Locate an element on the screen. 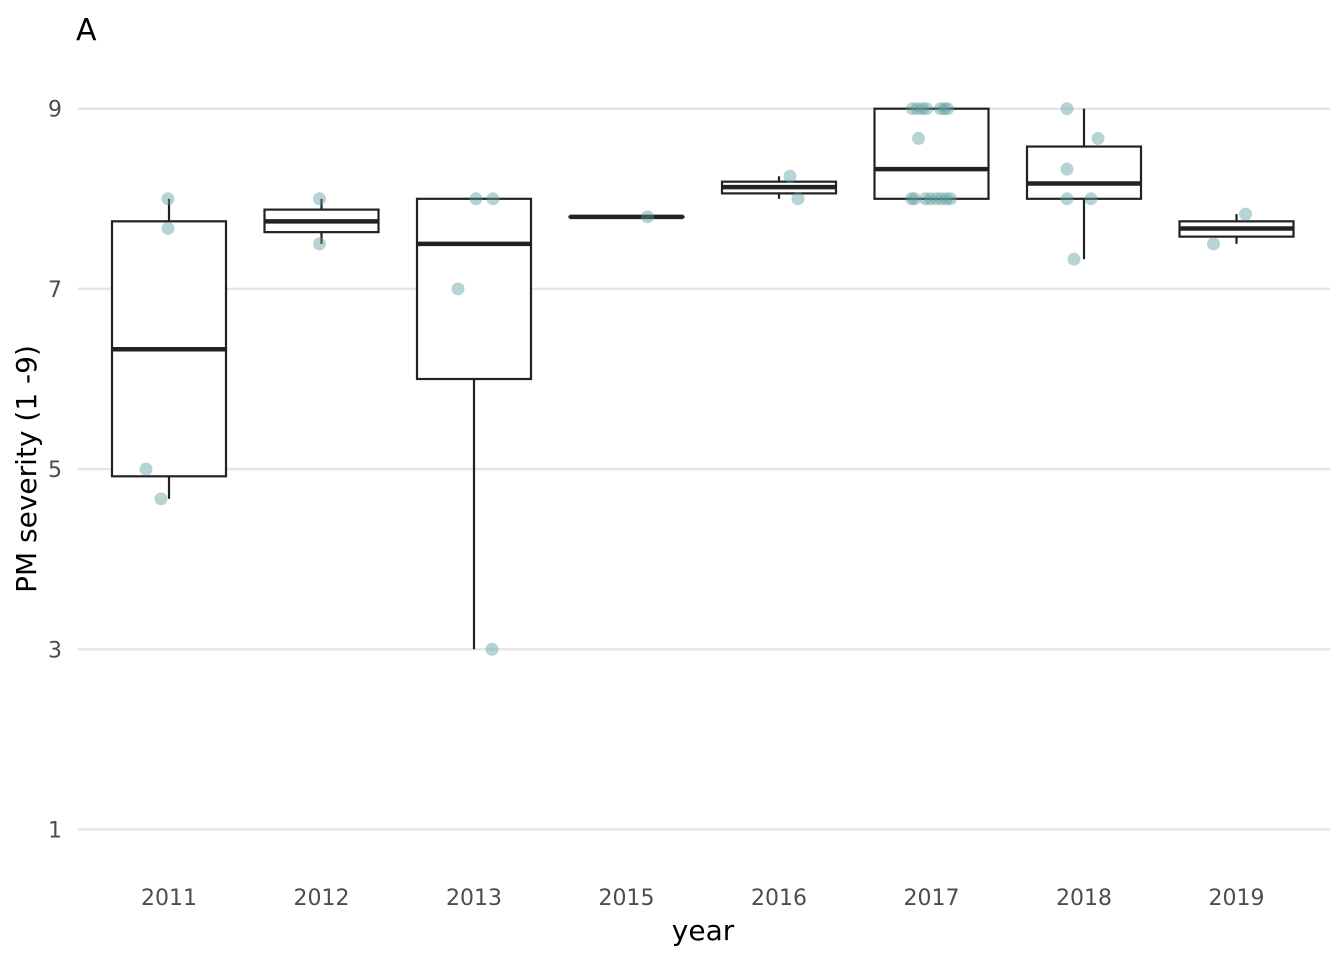 The height and width of the screenshot is (960, 1344). box-2017 is located at coordinates (931, 153).